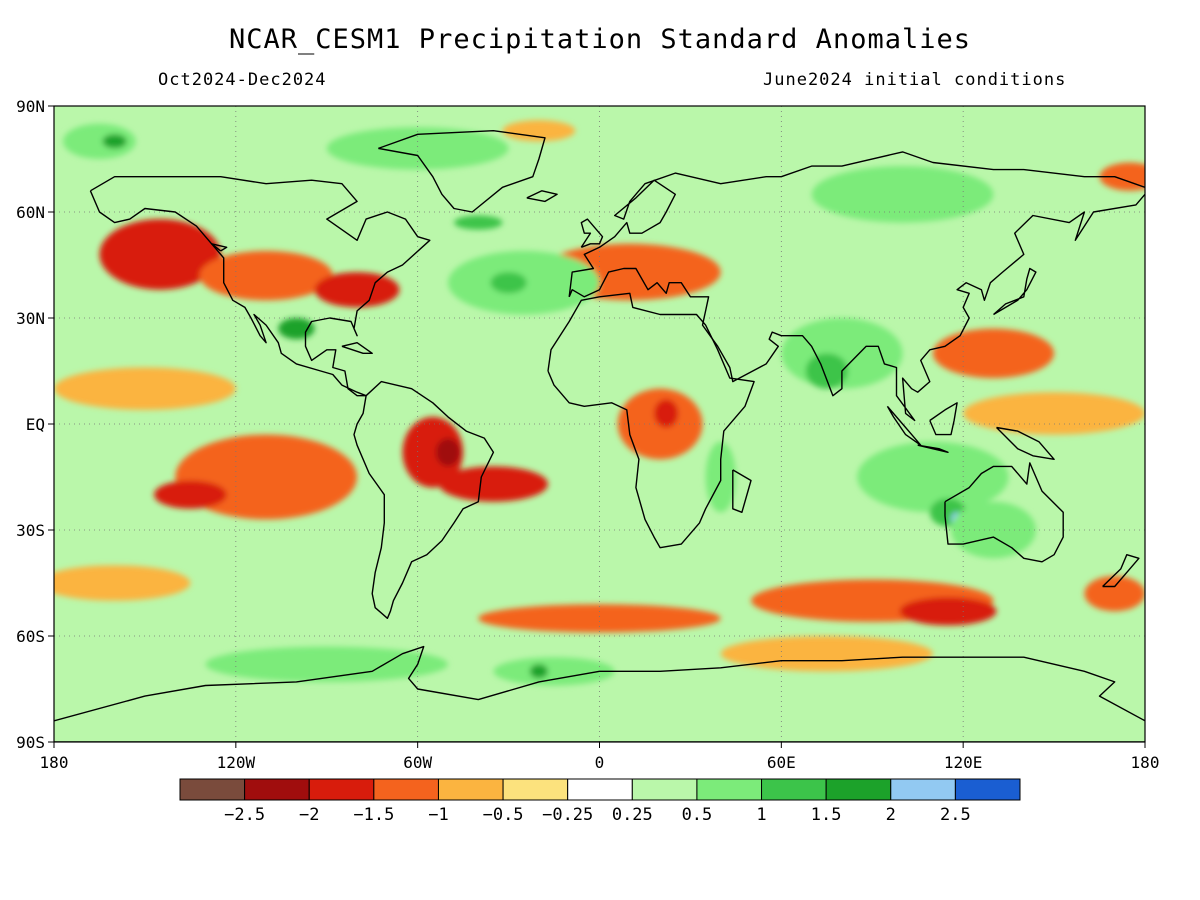 This screenshot has width=1200, height=900. What do you see at coordinates (761, 815) in the screenshot?
I see `colorbar-label: 1` at bounding box center [761, 815].